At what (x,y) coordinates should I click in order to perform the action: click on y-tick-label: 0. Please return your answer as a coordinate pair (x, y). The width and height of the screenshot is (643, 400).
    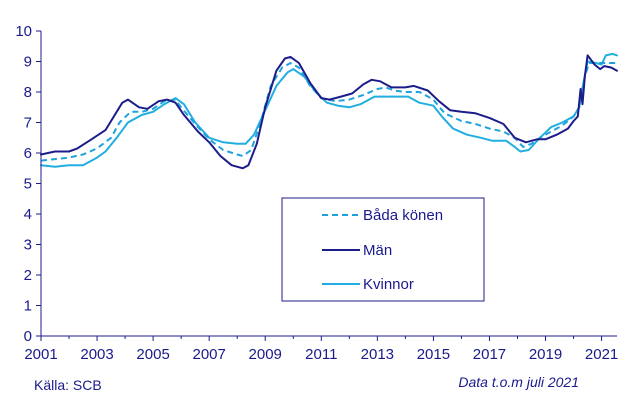
    Looking at the image, I should click on (28, 336).